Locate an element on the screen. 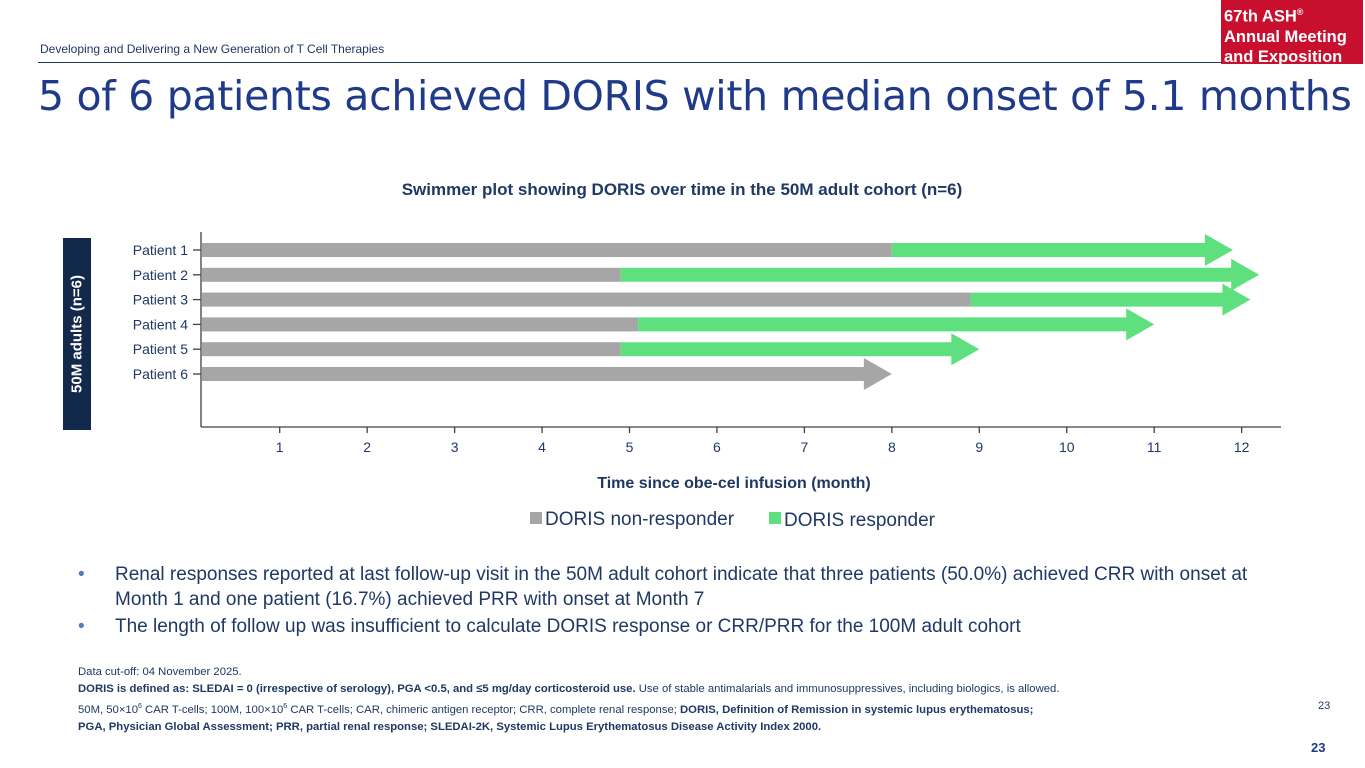 The image size is (1365, 768). x-tick-label: 11 is located at coordinates (1154, 447).